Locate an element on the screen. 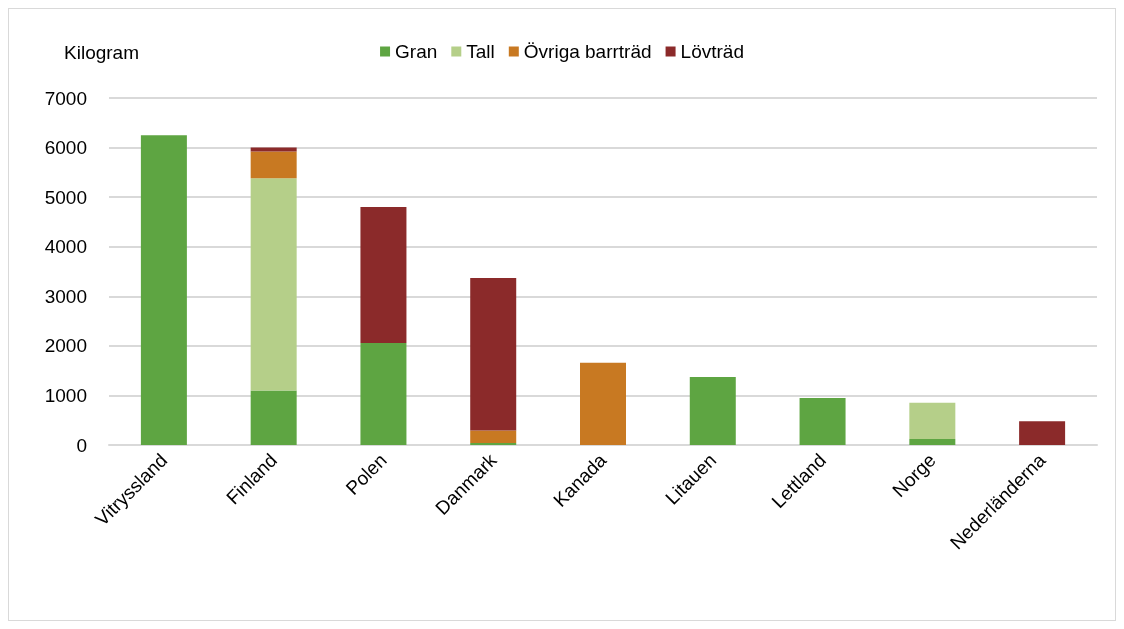 The height and width of the screenshot is (629, 1124). y-tick-label: 6000 is located at coordinates (65, 148).